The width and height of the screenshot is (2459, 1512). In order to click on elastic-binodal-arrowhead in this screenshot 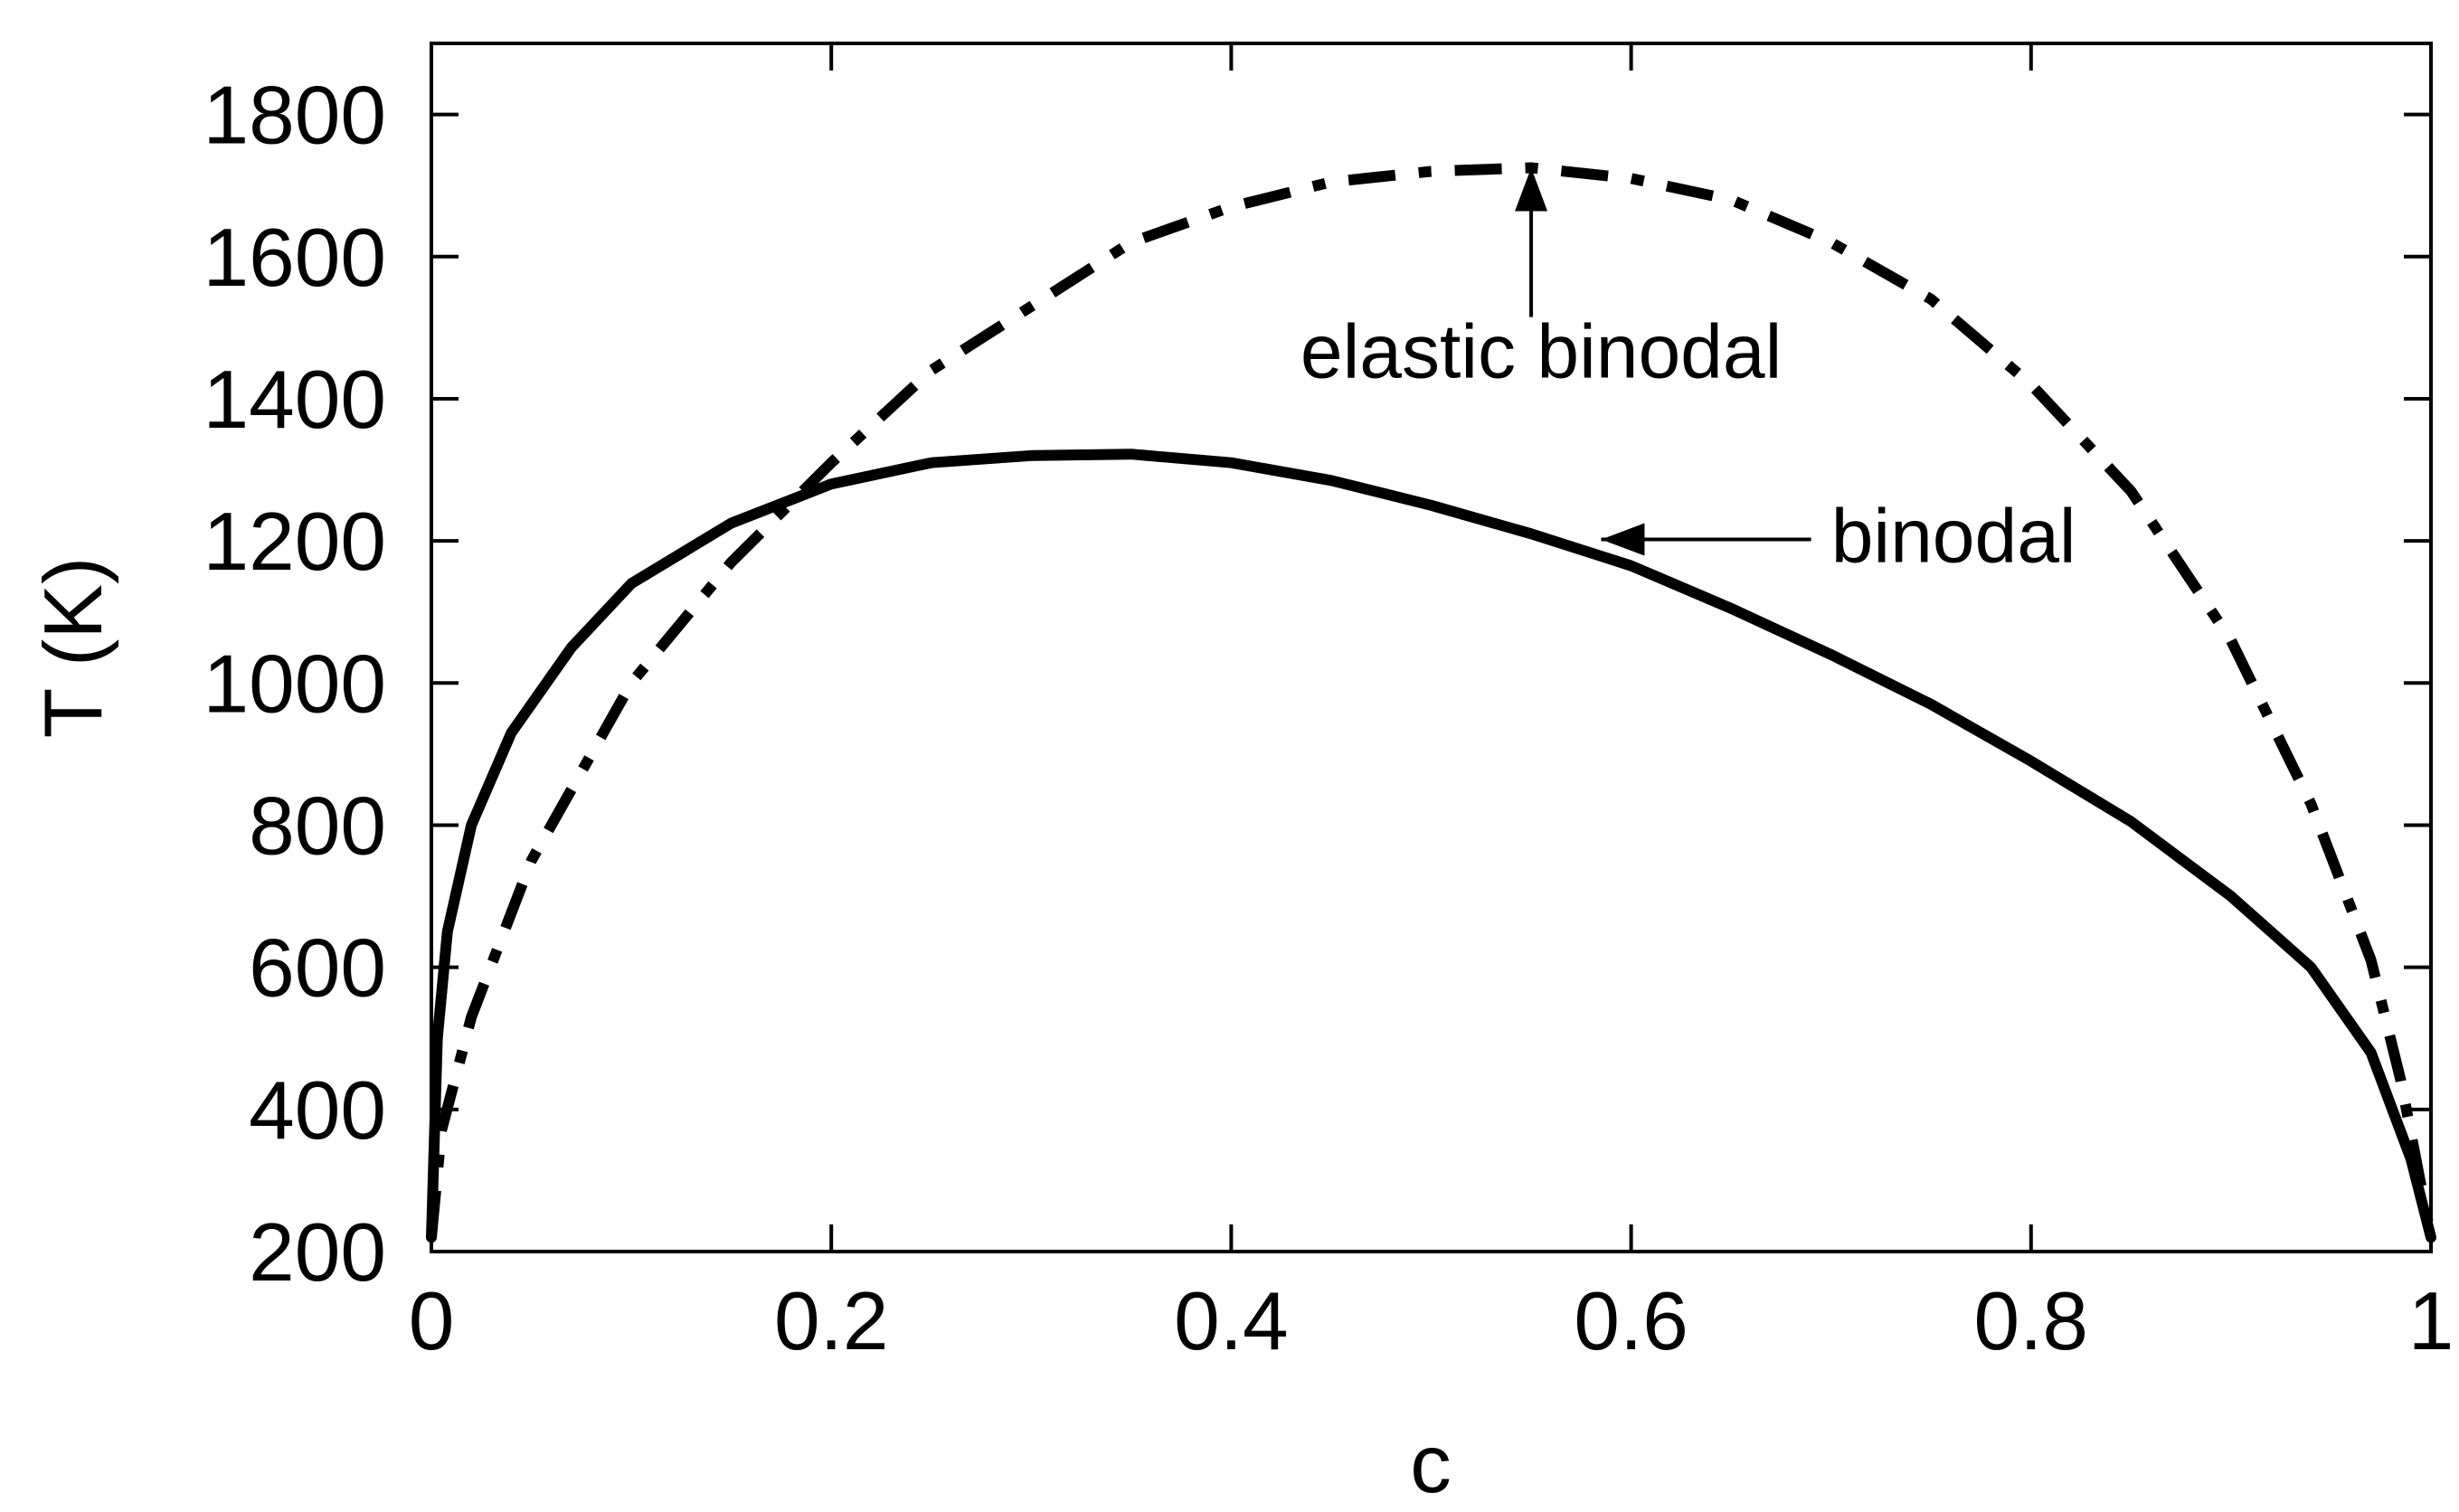, I will do `click(1531, 189)`.